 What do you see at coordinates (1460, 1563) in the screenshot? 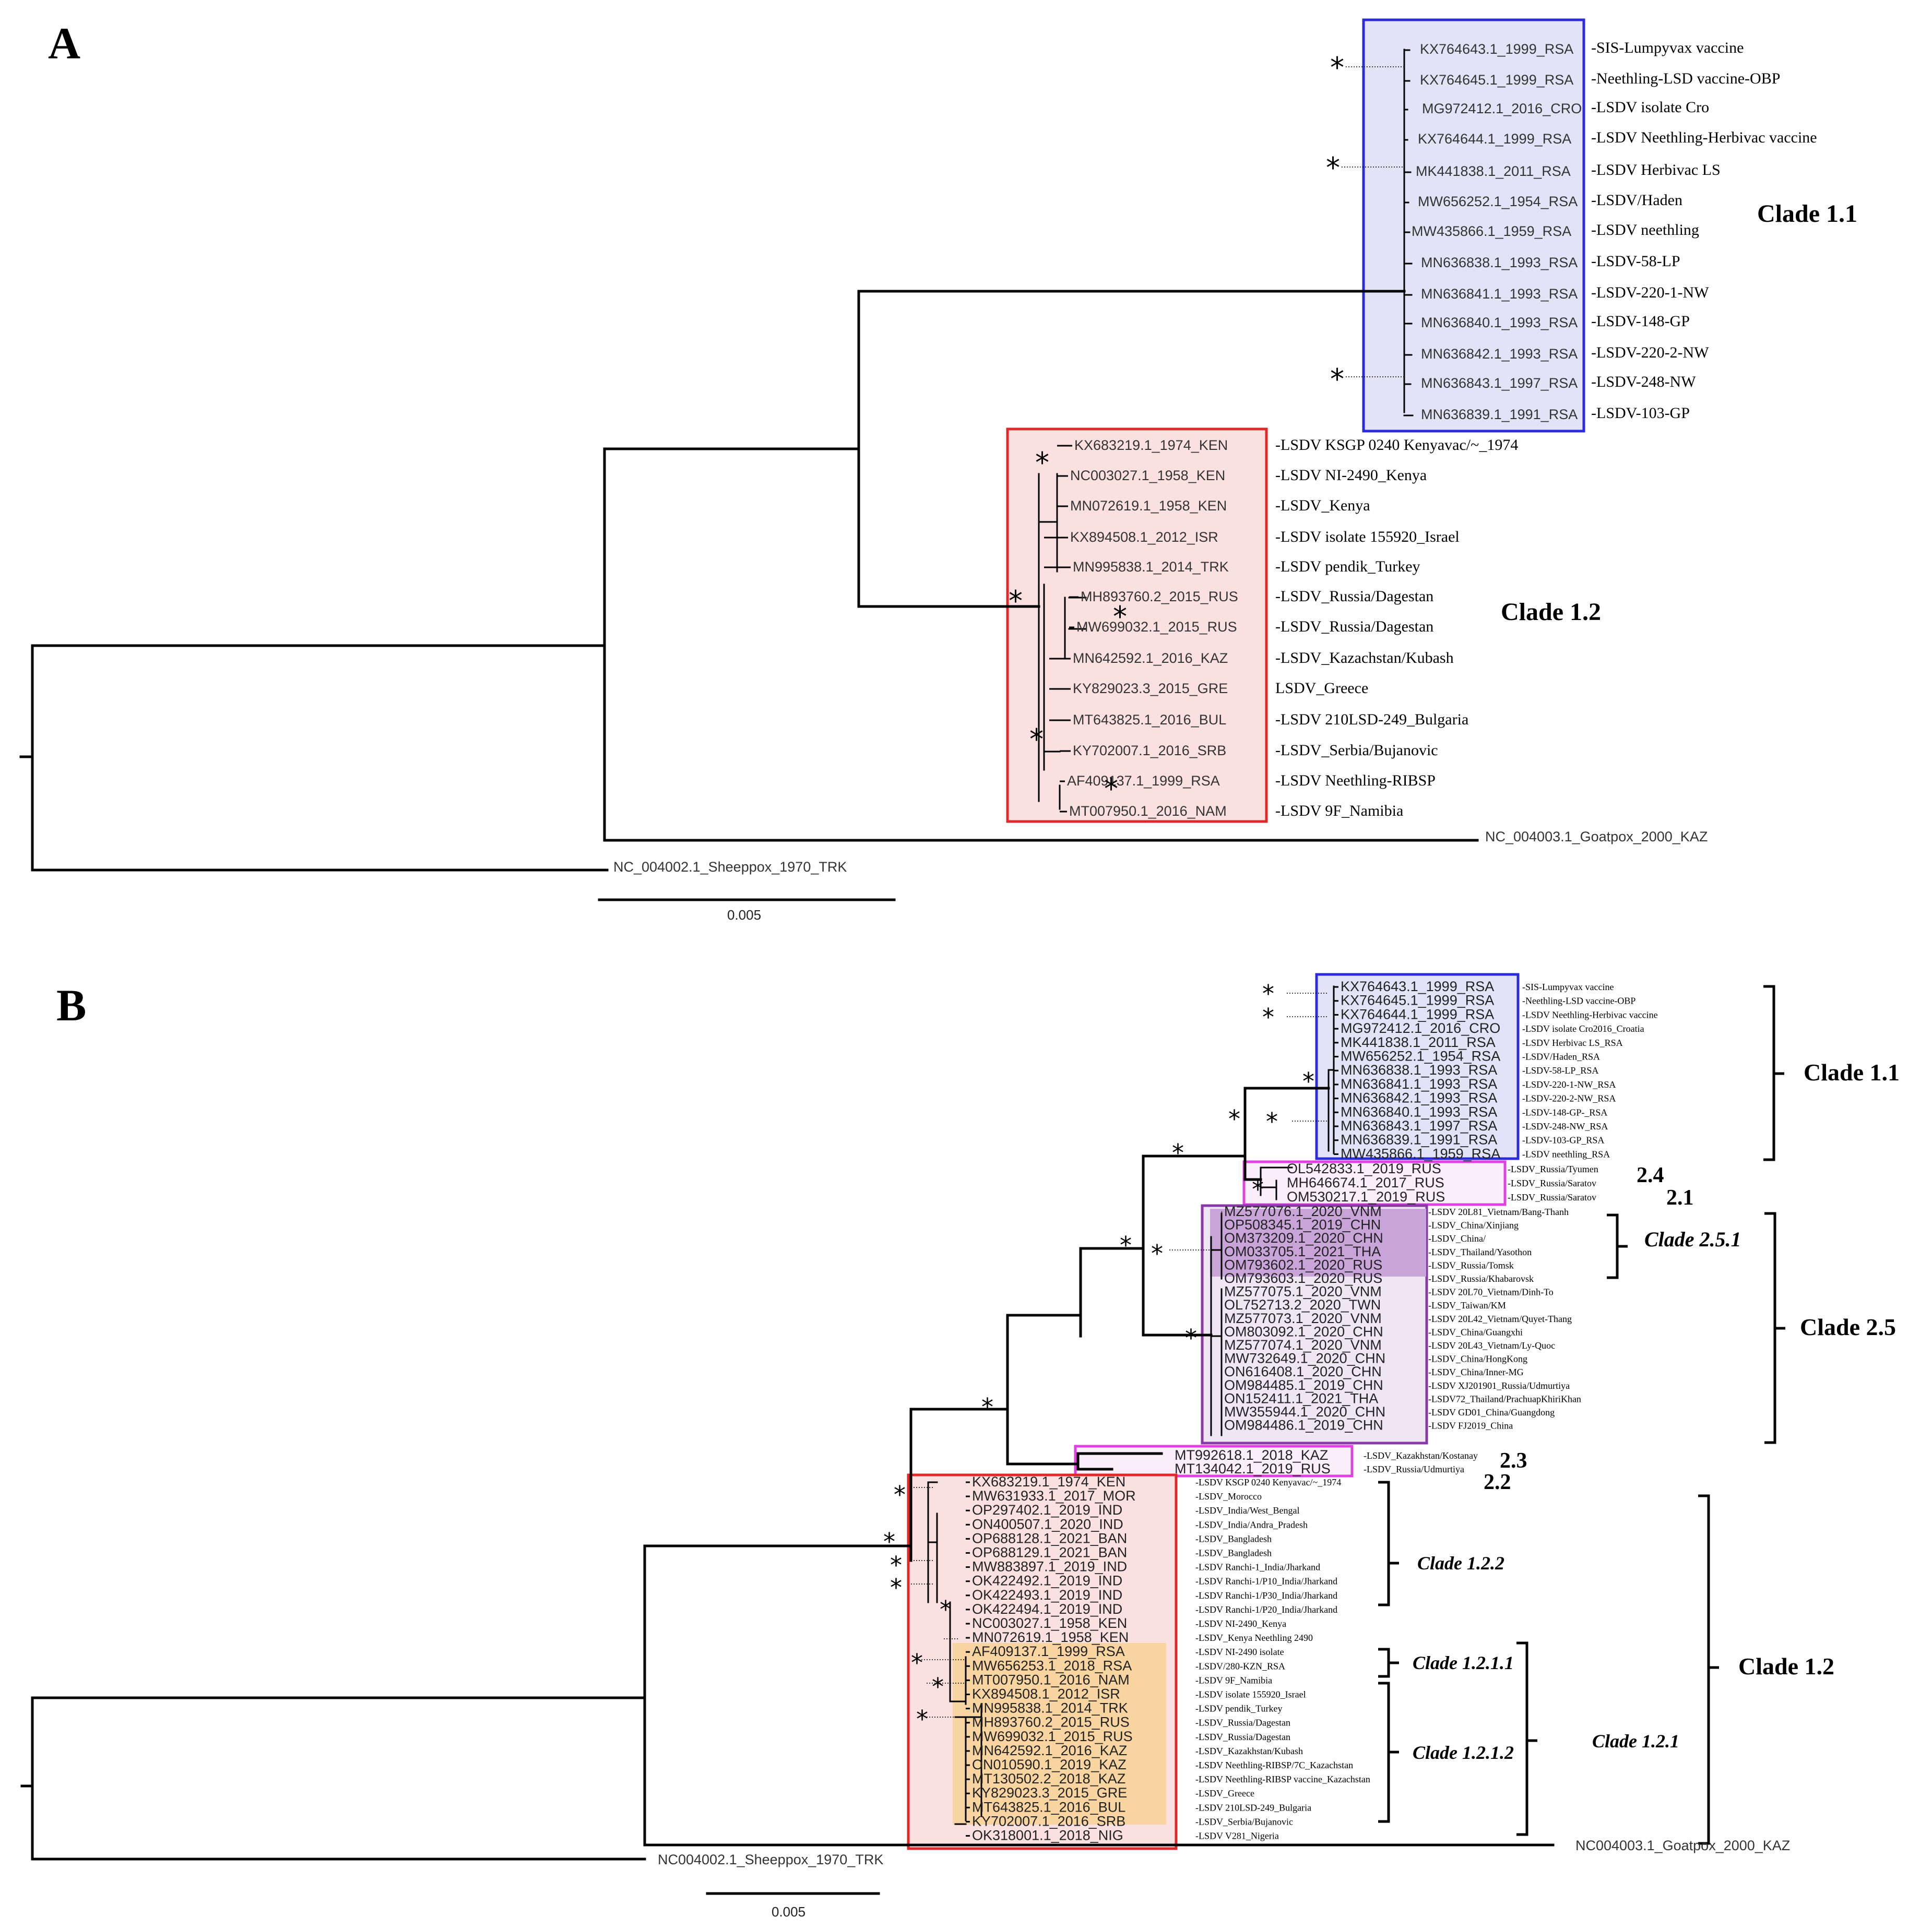
I see `clade-1-2-2-label: Clade 1.2.2` at bounding box center [1460, 1563].